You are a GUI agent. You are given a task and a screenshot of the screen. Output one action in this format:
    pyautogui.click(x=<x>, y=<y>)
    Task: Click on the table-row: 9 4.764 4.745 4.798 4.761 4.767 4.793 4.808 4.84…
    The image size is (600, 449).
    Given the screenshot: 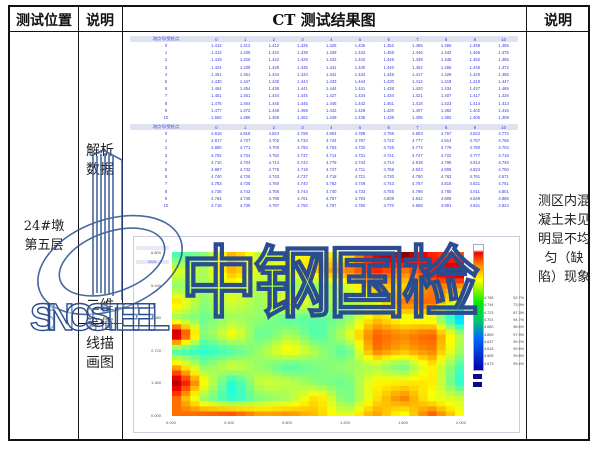 What is the action you would take?
    pyautogui.click(x=324, y=198)
    